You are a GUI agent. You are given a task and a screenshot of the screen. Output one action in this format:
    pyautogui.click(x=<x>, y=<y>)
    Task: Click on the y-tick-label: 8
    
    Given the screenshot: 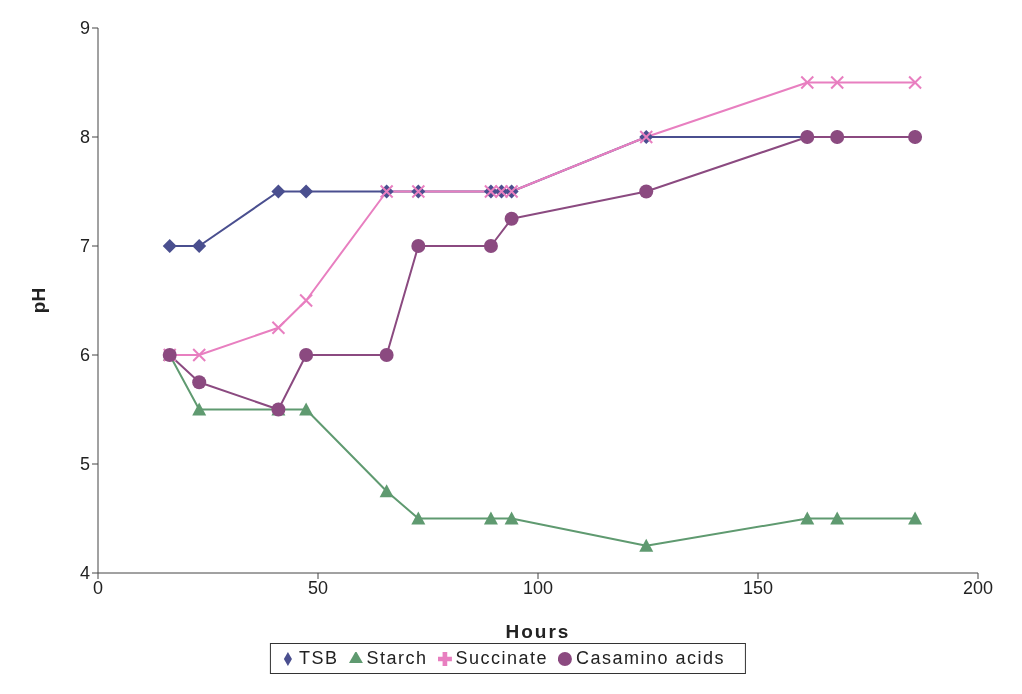 What is the action you would take?
    pyautogui.click(x=84, y=137)
    